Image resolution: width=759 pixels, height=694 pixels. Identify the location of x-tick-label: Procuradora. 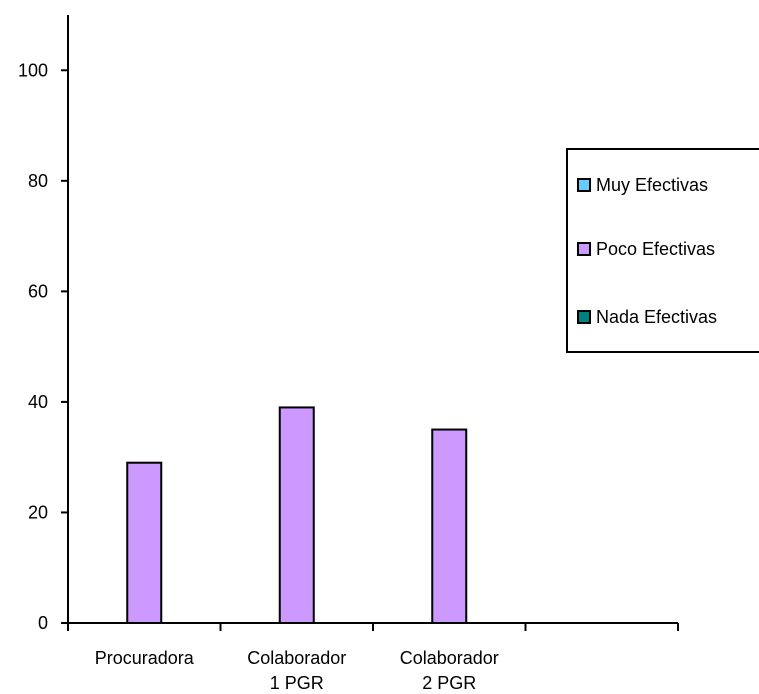
(145, 658).